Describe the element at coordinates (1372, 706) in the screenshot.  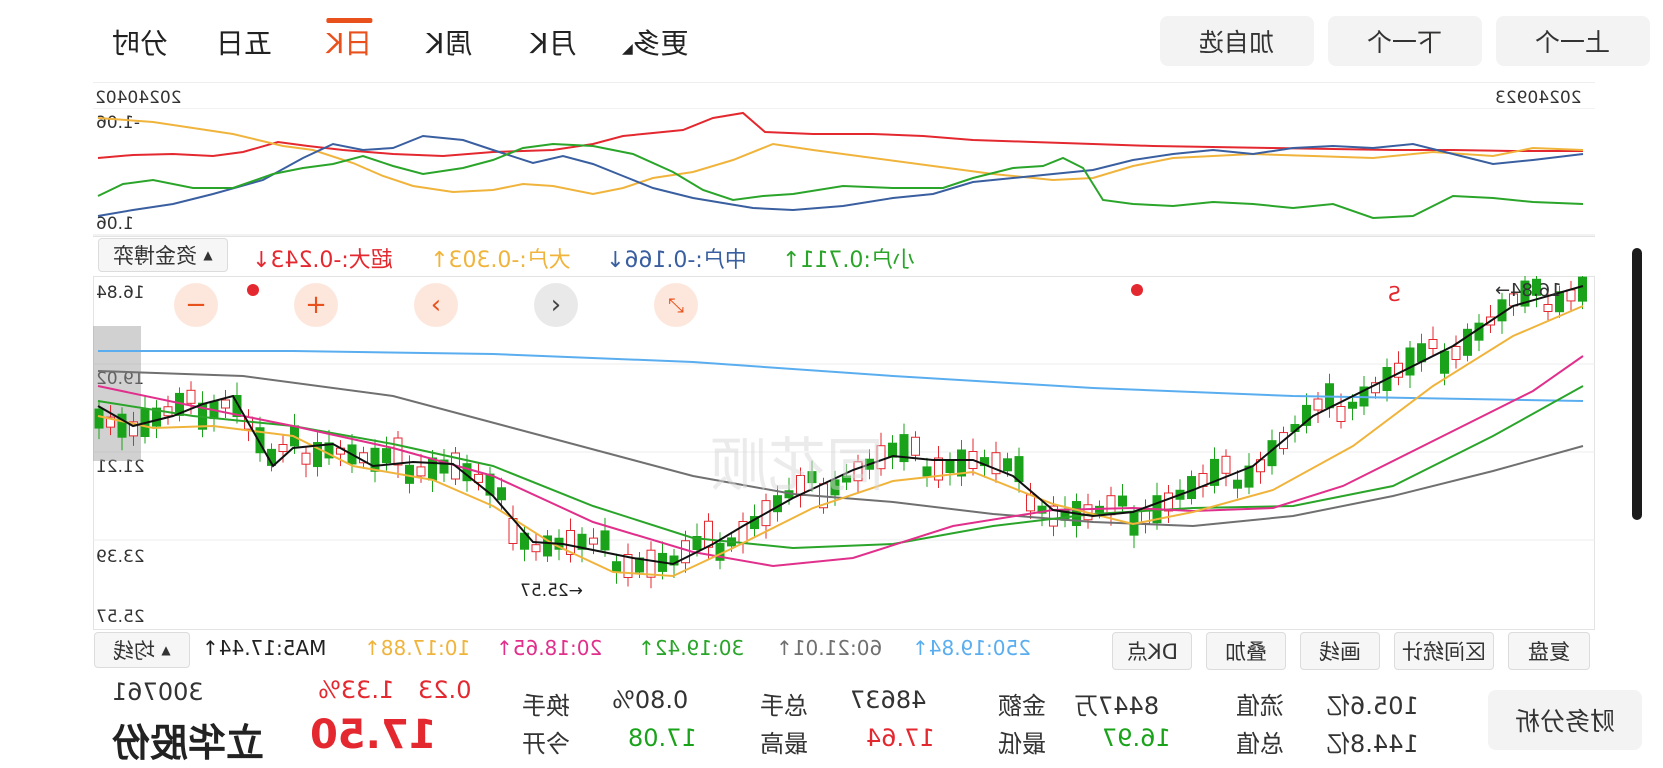
I see `circ-value: 105.6亿` at that location.